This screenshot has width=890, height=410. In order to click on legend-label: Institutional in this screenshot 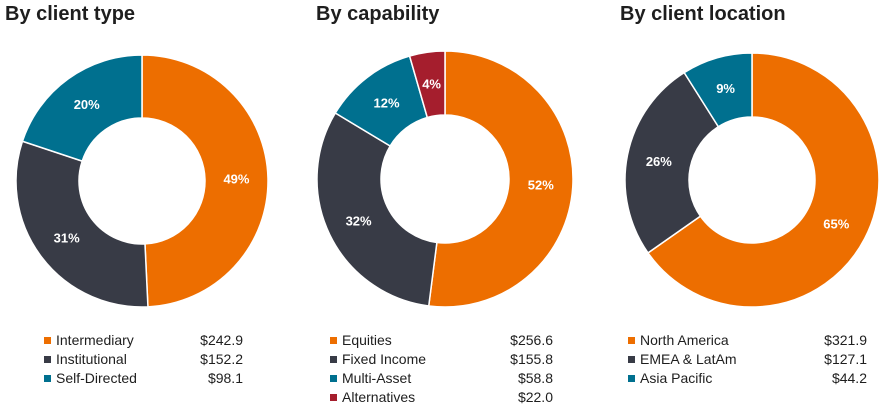, I will do `click(91, 359)`.